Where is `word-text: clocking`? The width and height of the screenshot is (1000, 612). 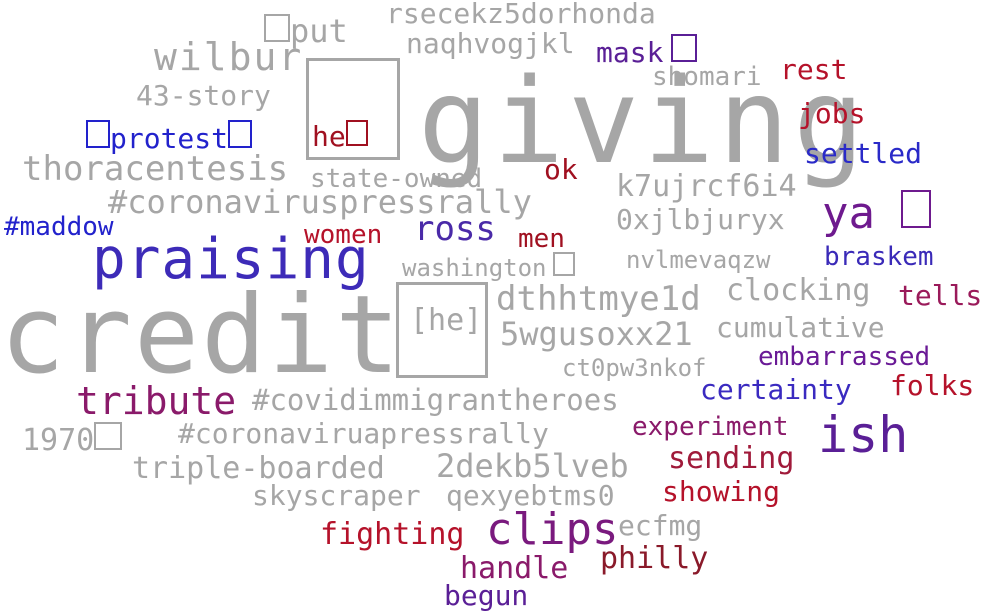 word-text: clocking is located at coordinates (798, 290).